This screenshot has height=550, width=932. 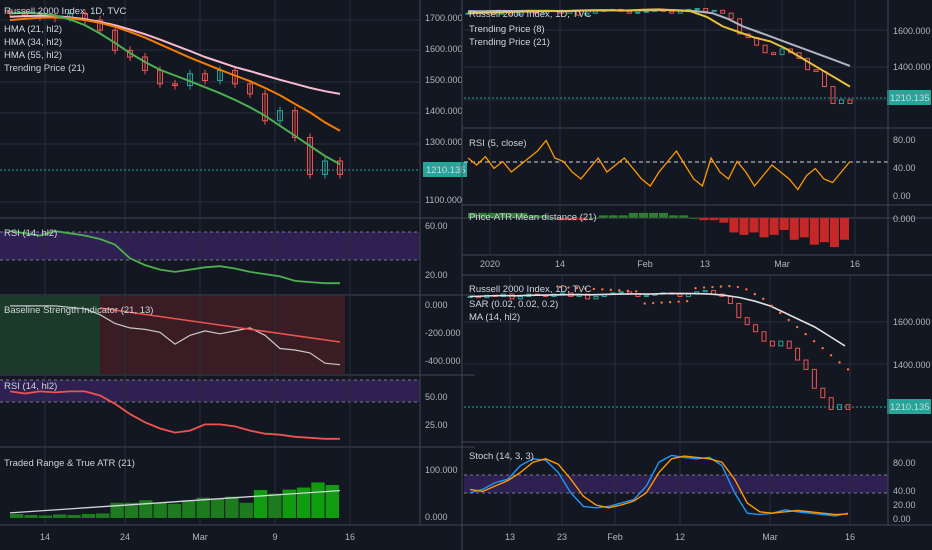 What do you see at coordinates (902, 519) in the screenshot?
I see `rb-stoch-tick-3: 0.00` at bounding box center [902, 519].